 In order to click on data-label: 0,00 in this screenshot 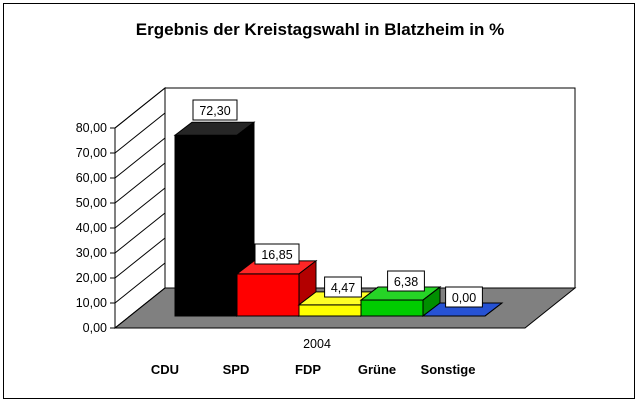, I will do `click(464, 297)`.